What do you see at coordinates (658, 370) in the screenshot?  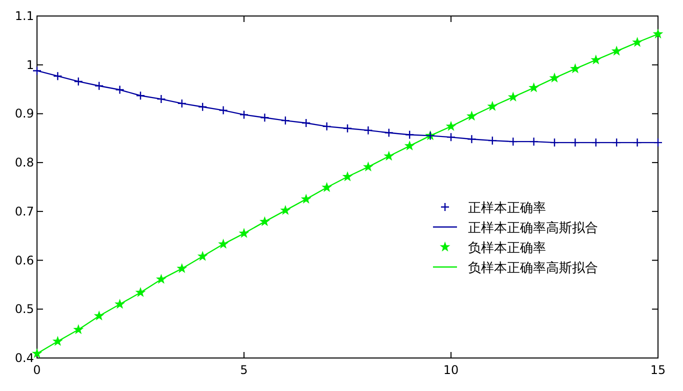 I see `x-tick-label: 15` at bounding box center [658, 370].